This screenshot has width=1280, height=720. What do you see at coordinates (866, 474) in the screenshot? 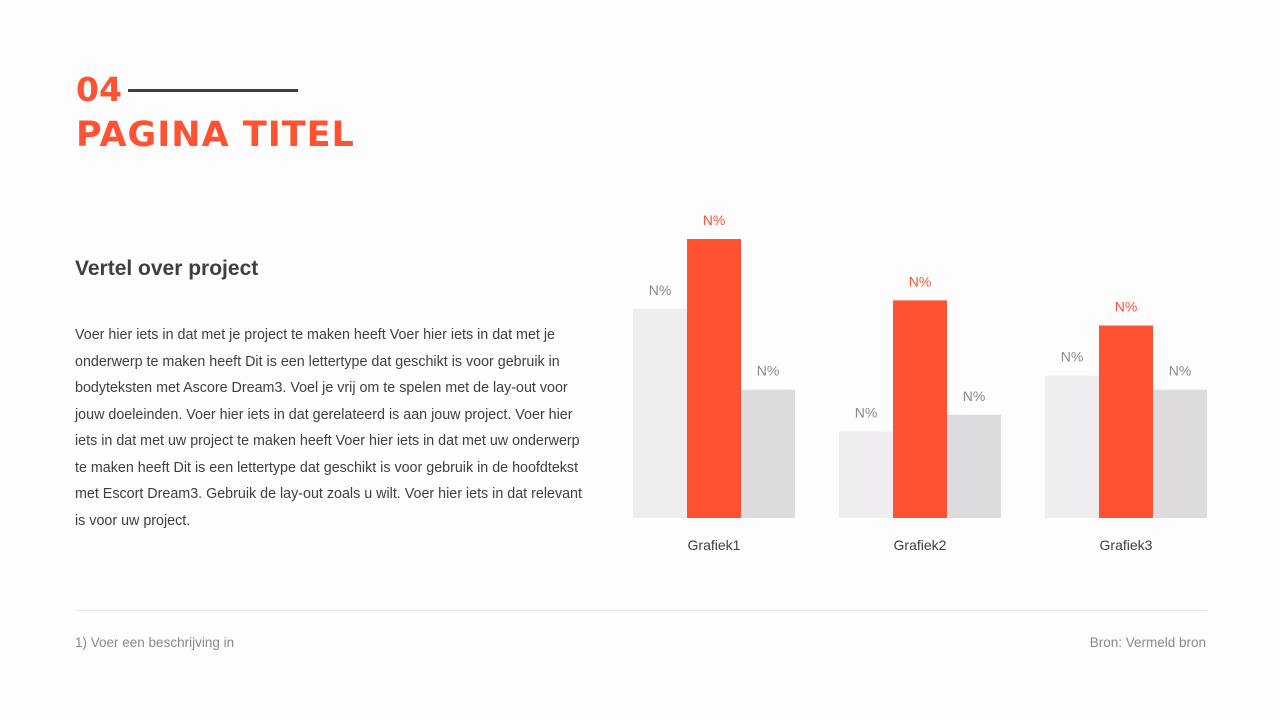
I see `bar-grafiek2-s1` at bounding box center [866, 474].